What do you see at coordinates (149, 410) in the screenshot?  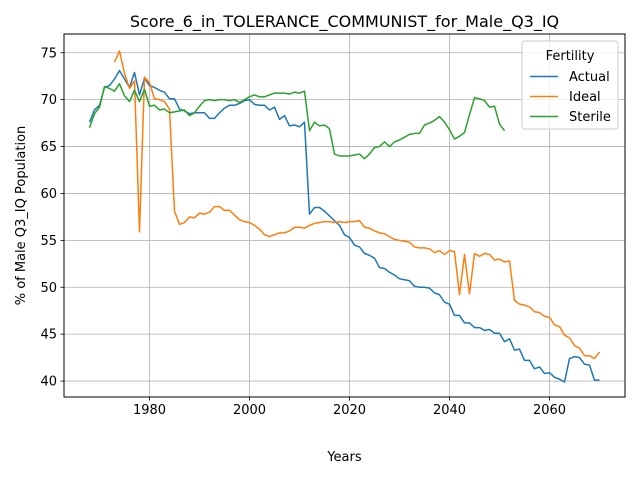 I see `x-tick-label: 1980` at bounding box center [149, 410].